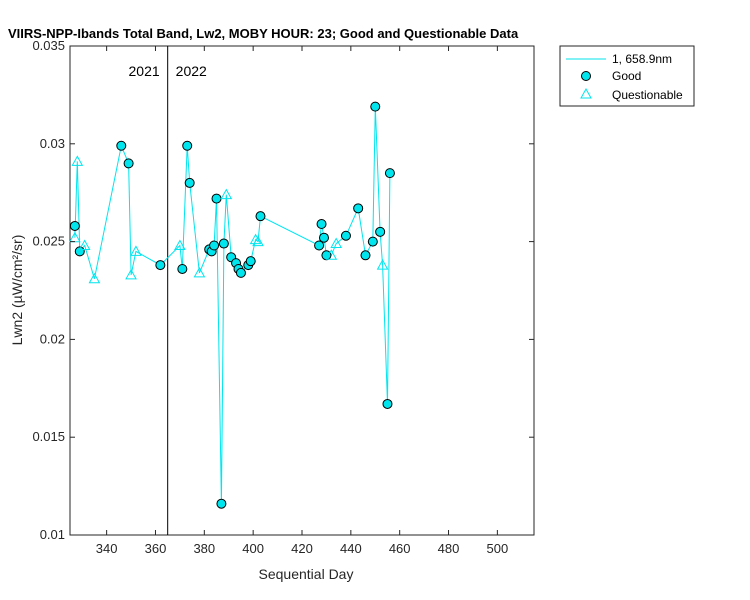 This screenshot has height=600, width=750. Describe the element at coordinates (48, 45) in the screenshot. I see `y-tick-label: 0.035` at that location.